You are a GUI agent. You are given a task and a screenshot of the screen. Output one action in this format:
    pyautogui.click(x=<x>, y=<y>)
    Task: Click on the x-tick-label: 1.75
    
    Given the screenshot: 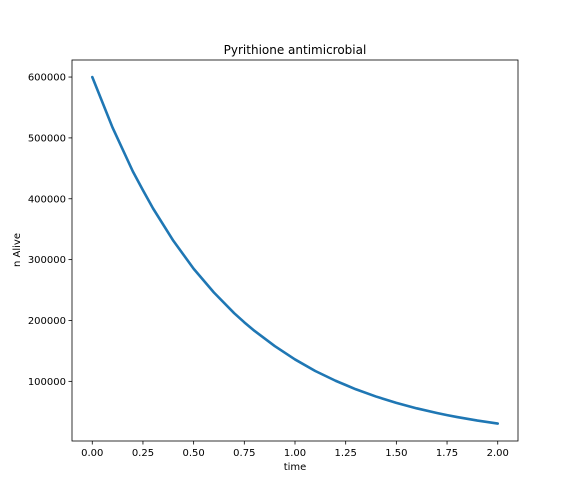 What is the action you would take?
    pyautogui.click(x=447, y=453)
    